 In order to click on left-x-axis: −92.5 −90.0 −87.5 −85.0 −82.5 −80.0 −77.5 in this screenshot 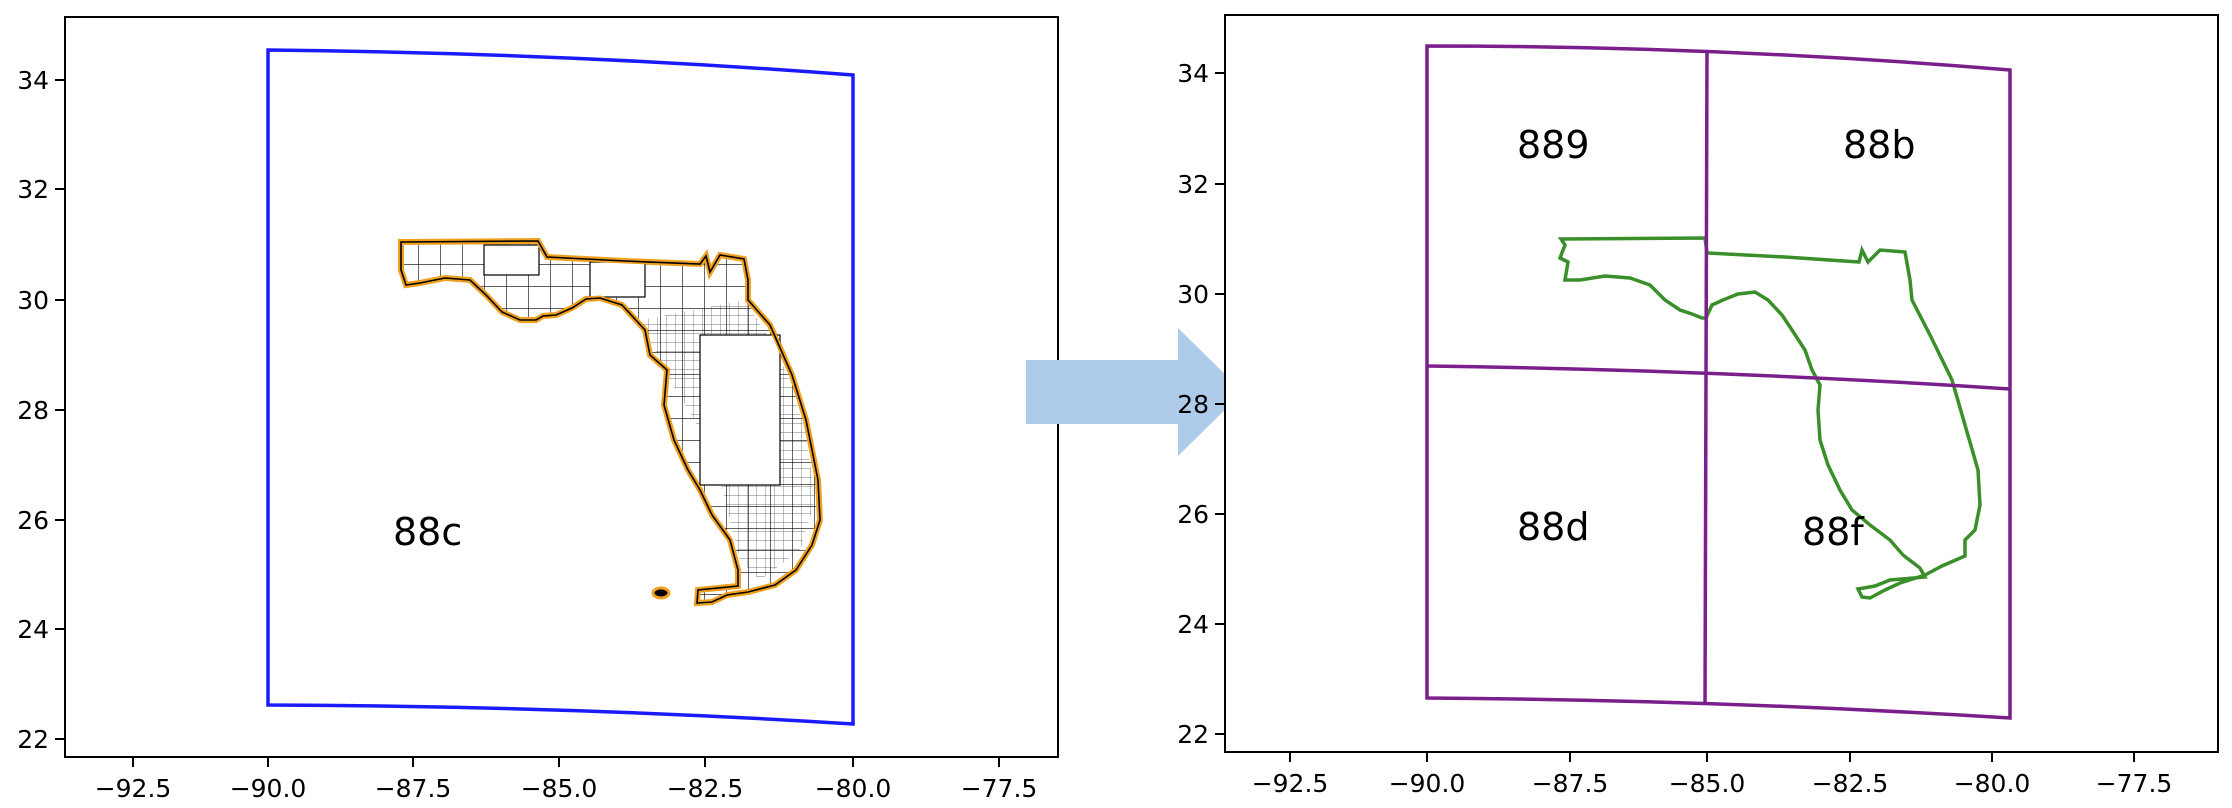, I will do `click(566, 780)`.